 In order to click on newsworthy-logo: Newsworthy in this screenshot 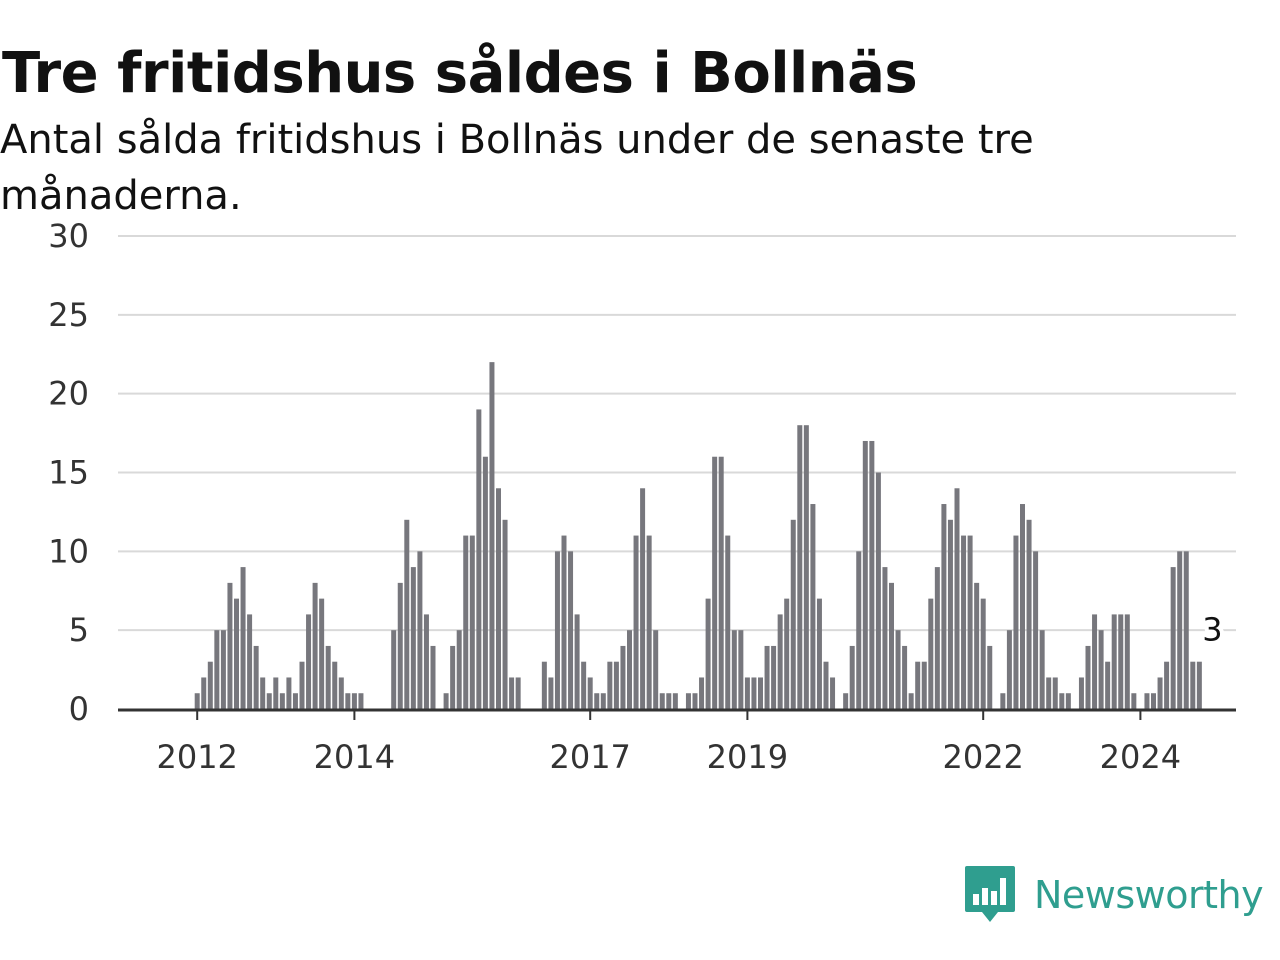, I will do `click(1114, 895)`.